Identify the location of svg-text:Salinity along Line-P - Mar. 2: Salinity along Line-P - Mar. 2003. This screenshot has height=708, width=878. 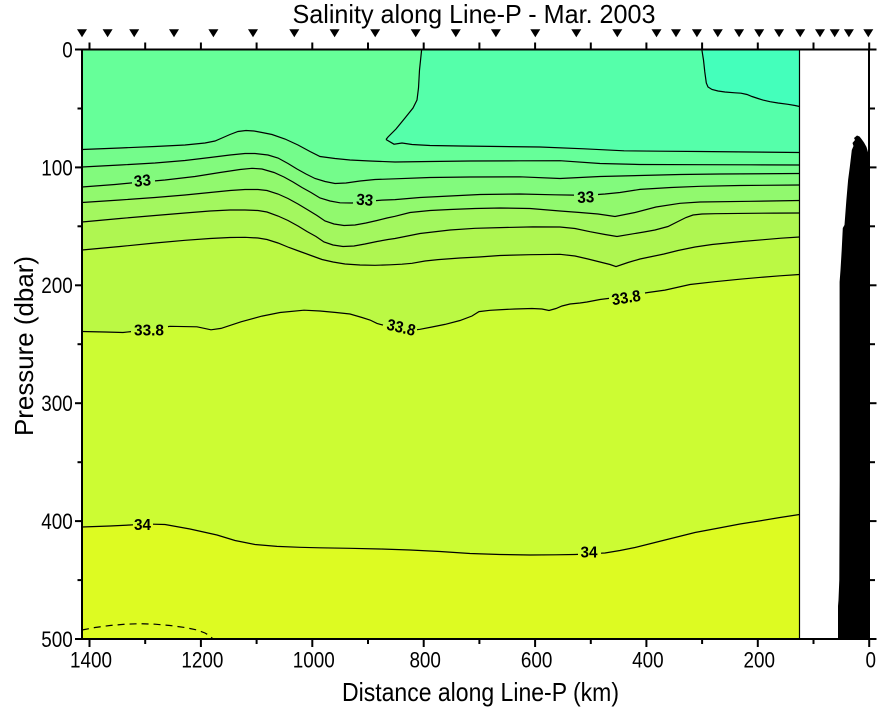
(474, 14).